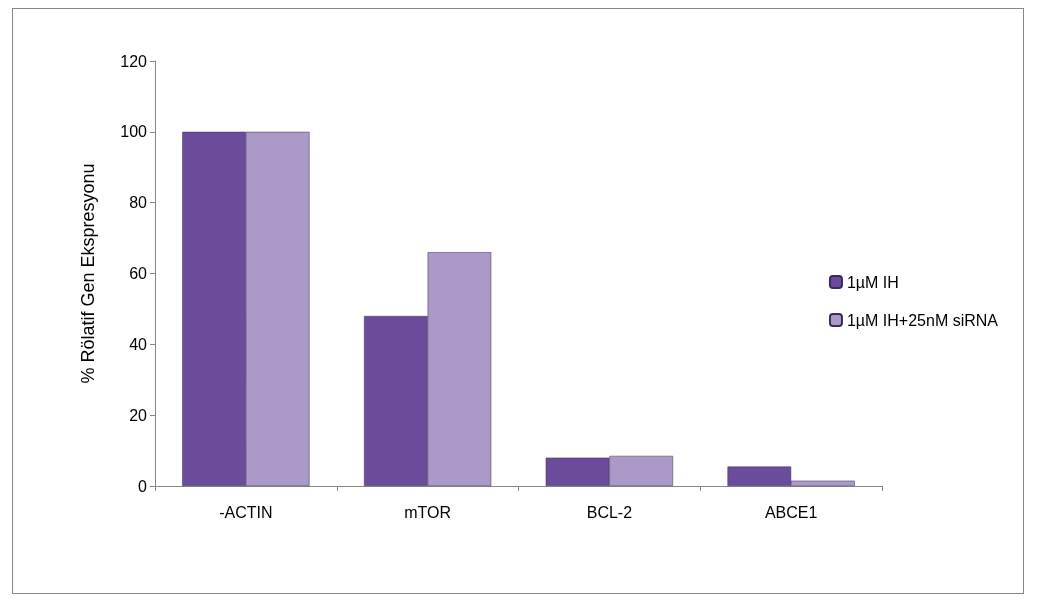  What do you see at coordinates (138, 273) in the screenshot?
I see `y-tick-label: 60` at bounding box center [138, 273].